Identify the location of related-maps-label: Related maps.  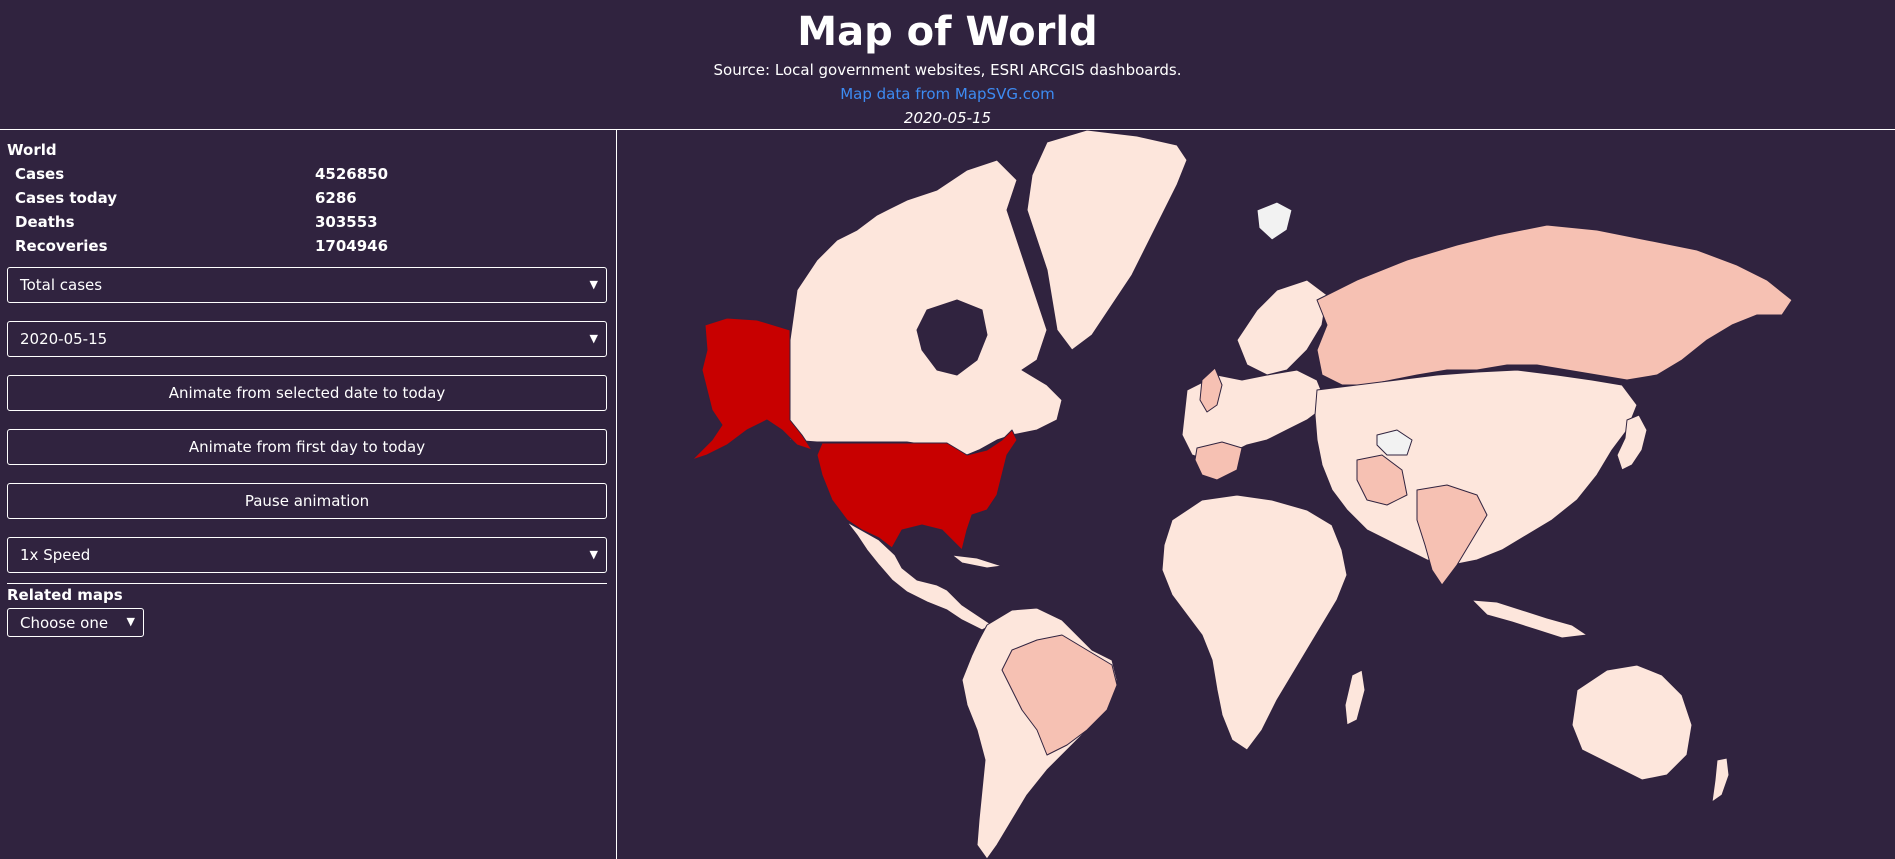
(65, 595).